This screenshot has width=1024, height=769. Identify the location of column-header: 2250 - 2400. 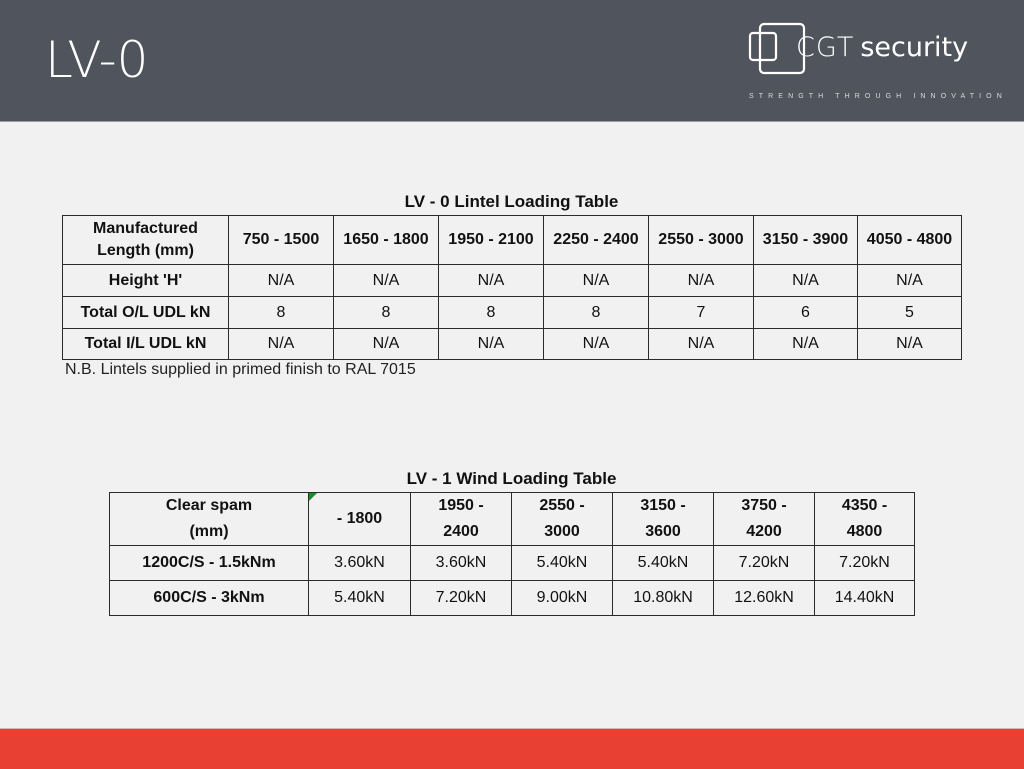
(596, 240).